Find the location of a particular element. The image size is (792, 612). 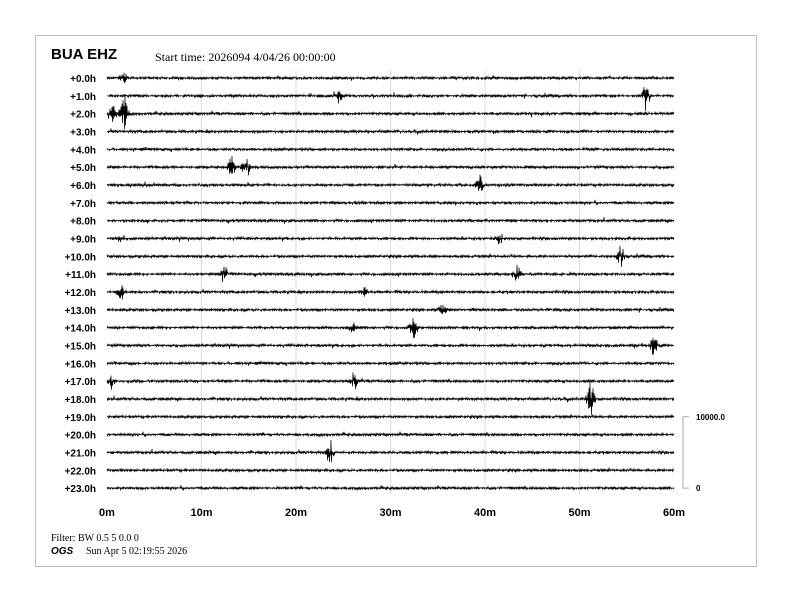

x-tick-label: 40m is located at coordinates (485, 513).